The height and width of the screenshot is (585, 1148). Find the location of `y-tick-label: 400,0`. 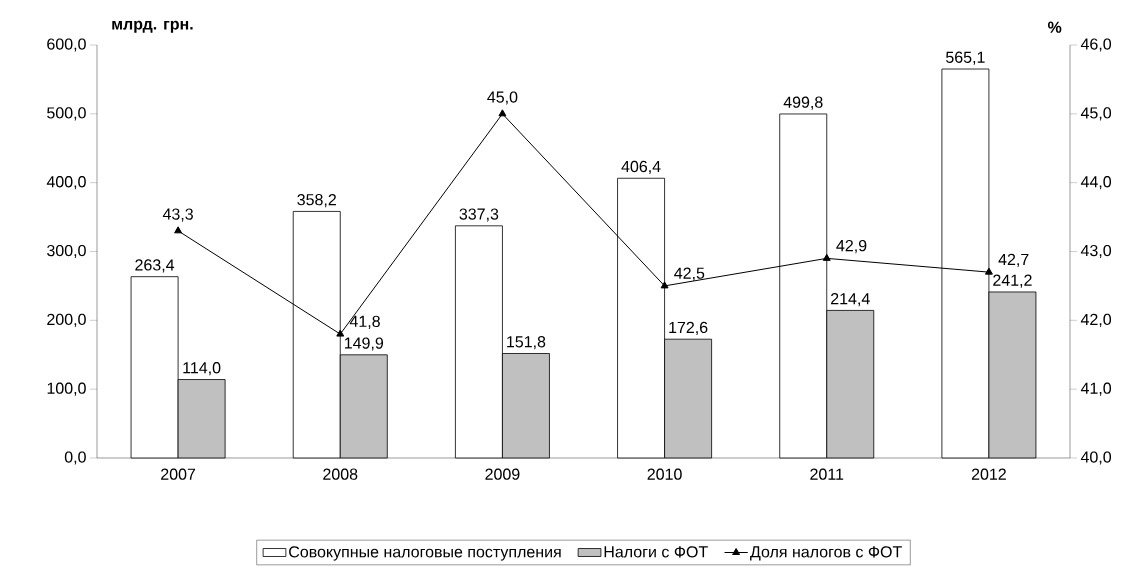

y-tick-label: 400,0 is located at coordinates (66, 183).